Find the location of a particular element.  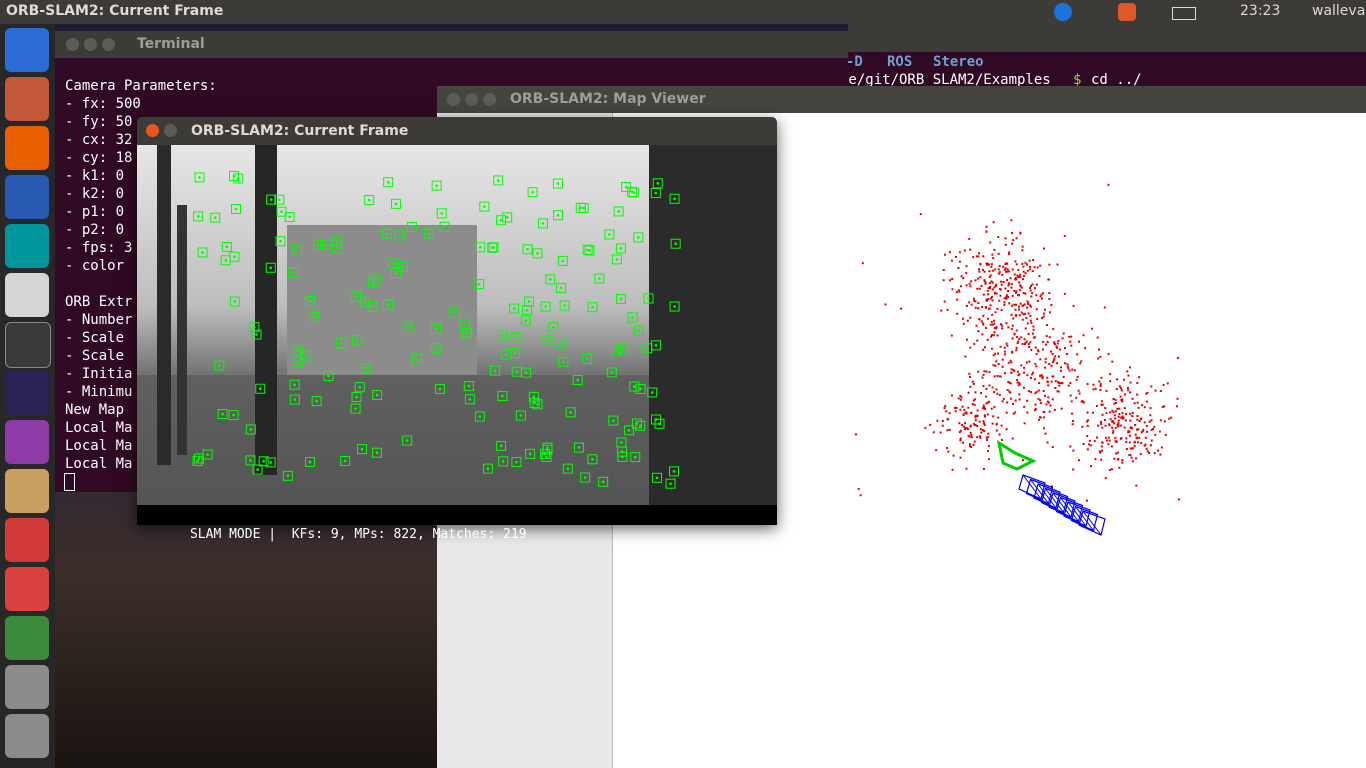

teamviewer-icon is located at coordinates (1063, 12).